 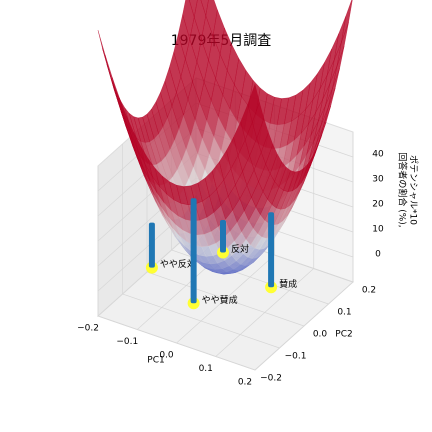 What do you see at coordinates (378, 180) in the screenshot?
I see `z-tick-label: 30` at bounding box center [378, 180].